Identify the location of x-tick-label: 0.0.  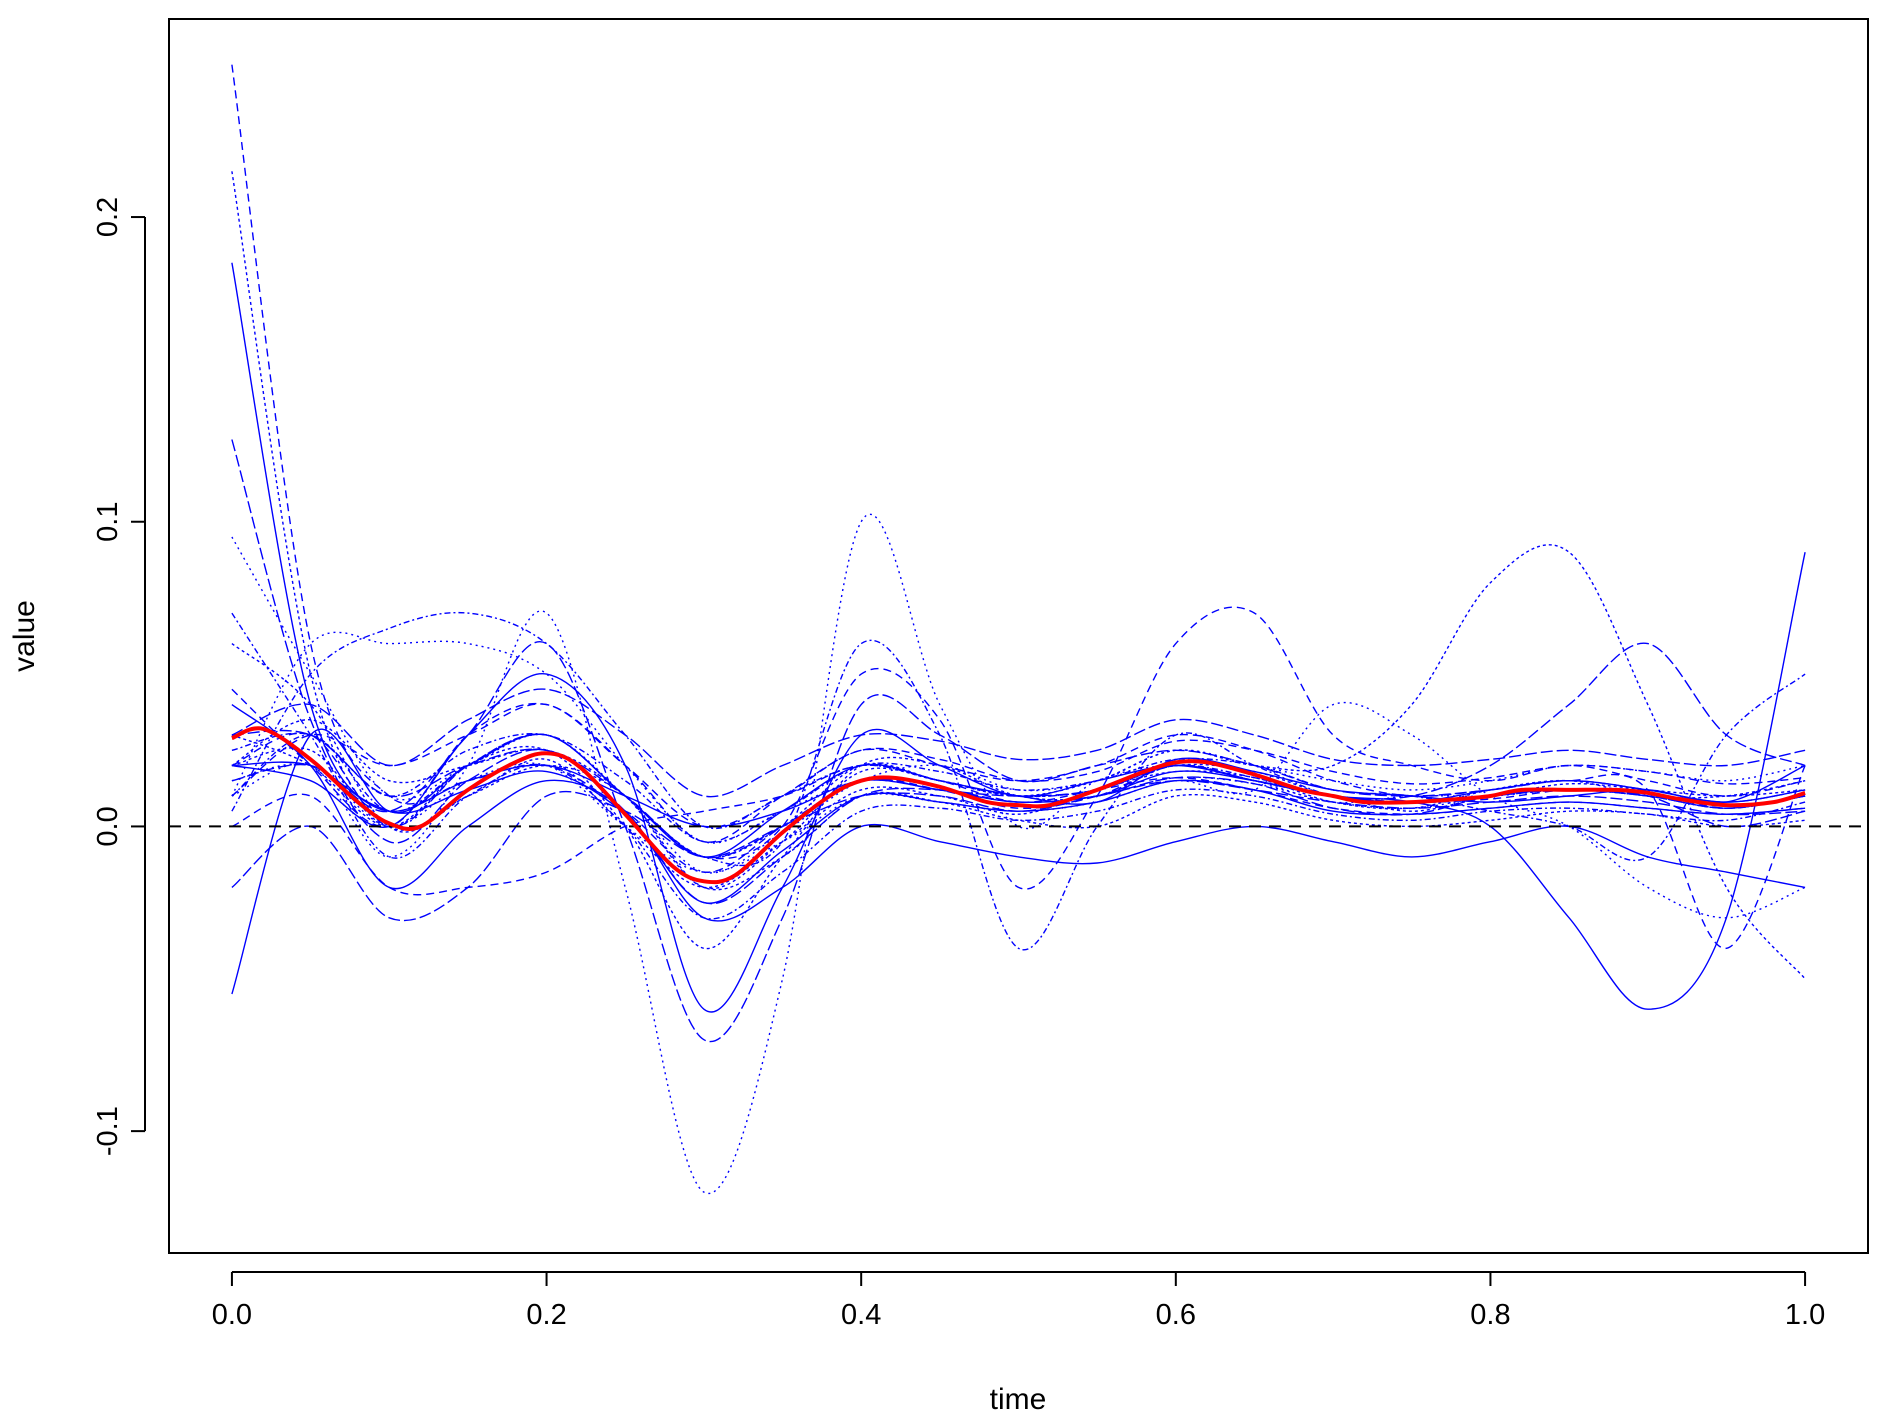
(232, 1315).